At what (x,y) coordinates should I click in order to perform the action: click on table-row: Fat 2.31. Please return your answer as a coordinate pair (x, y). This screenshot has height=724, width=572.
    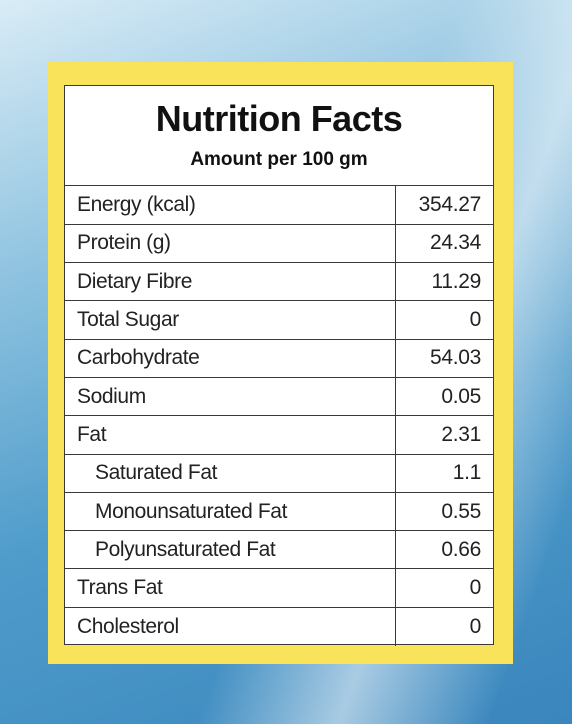
    Looking at the image, I should click on (279, 435).